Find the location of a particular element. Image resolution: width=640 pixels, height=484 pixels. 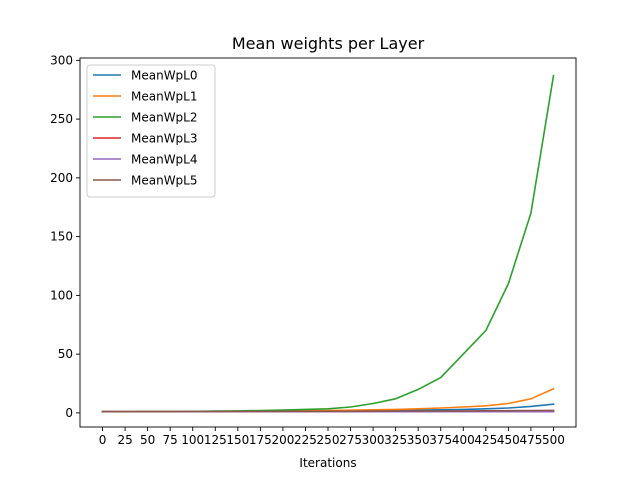

x-tick-label: 175 is located at coordinates (260, 440).